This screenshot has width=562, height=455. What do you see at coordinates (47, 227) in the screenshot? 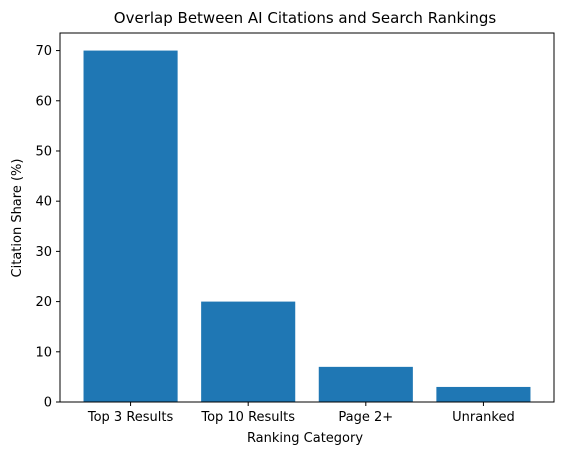
I see `y-axis-ticks: 0 10 20 30 40 50 60 70` at bounding box center [47, 227].